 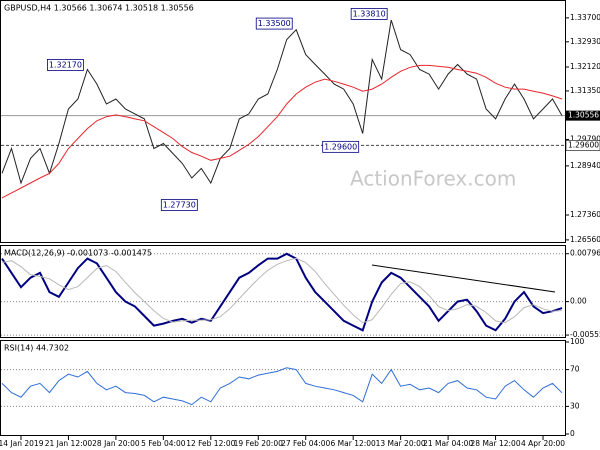 What do you see at coordinates (305, 443) in the screenshot?
I see `x-tick-label: 27 Feb 04:00` at bounding box center [305, 443].